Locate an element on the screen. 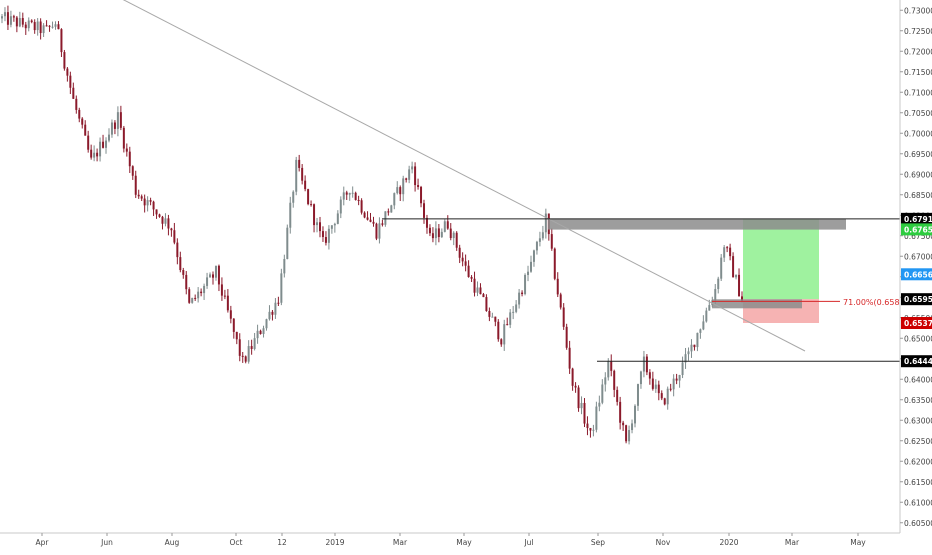 The image size is (932, 555). x-tick-label: Apr is located at coordinates (43, 542).